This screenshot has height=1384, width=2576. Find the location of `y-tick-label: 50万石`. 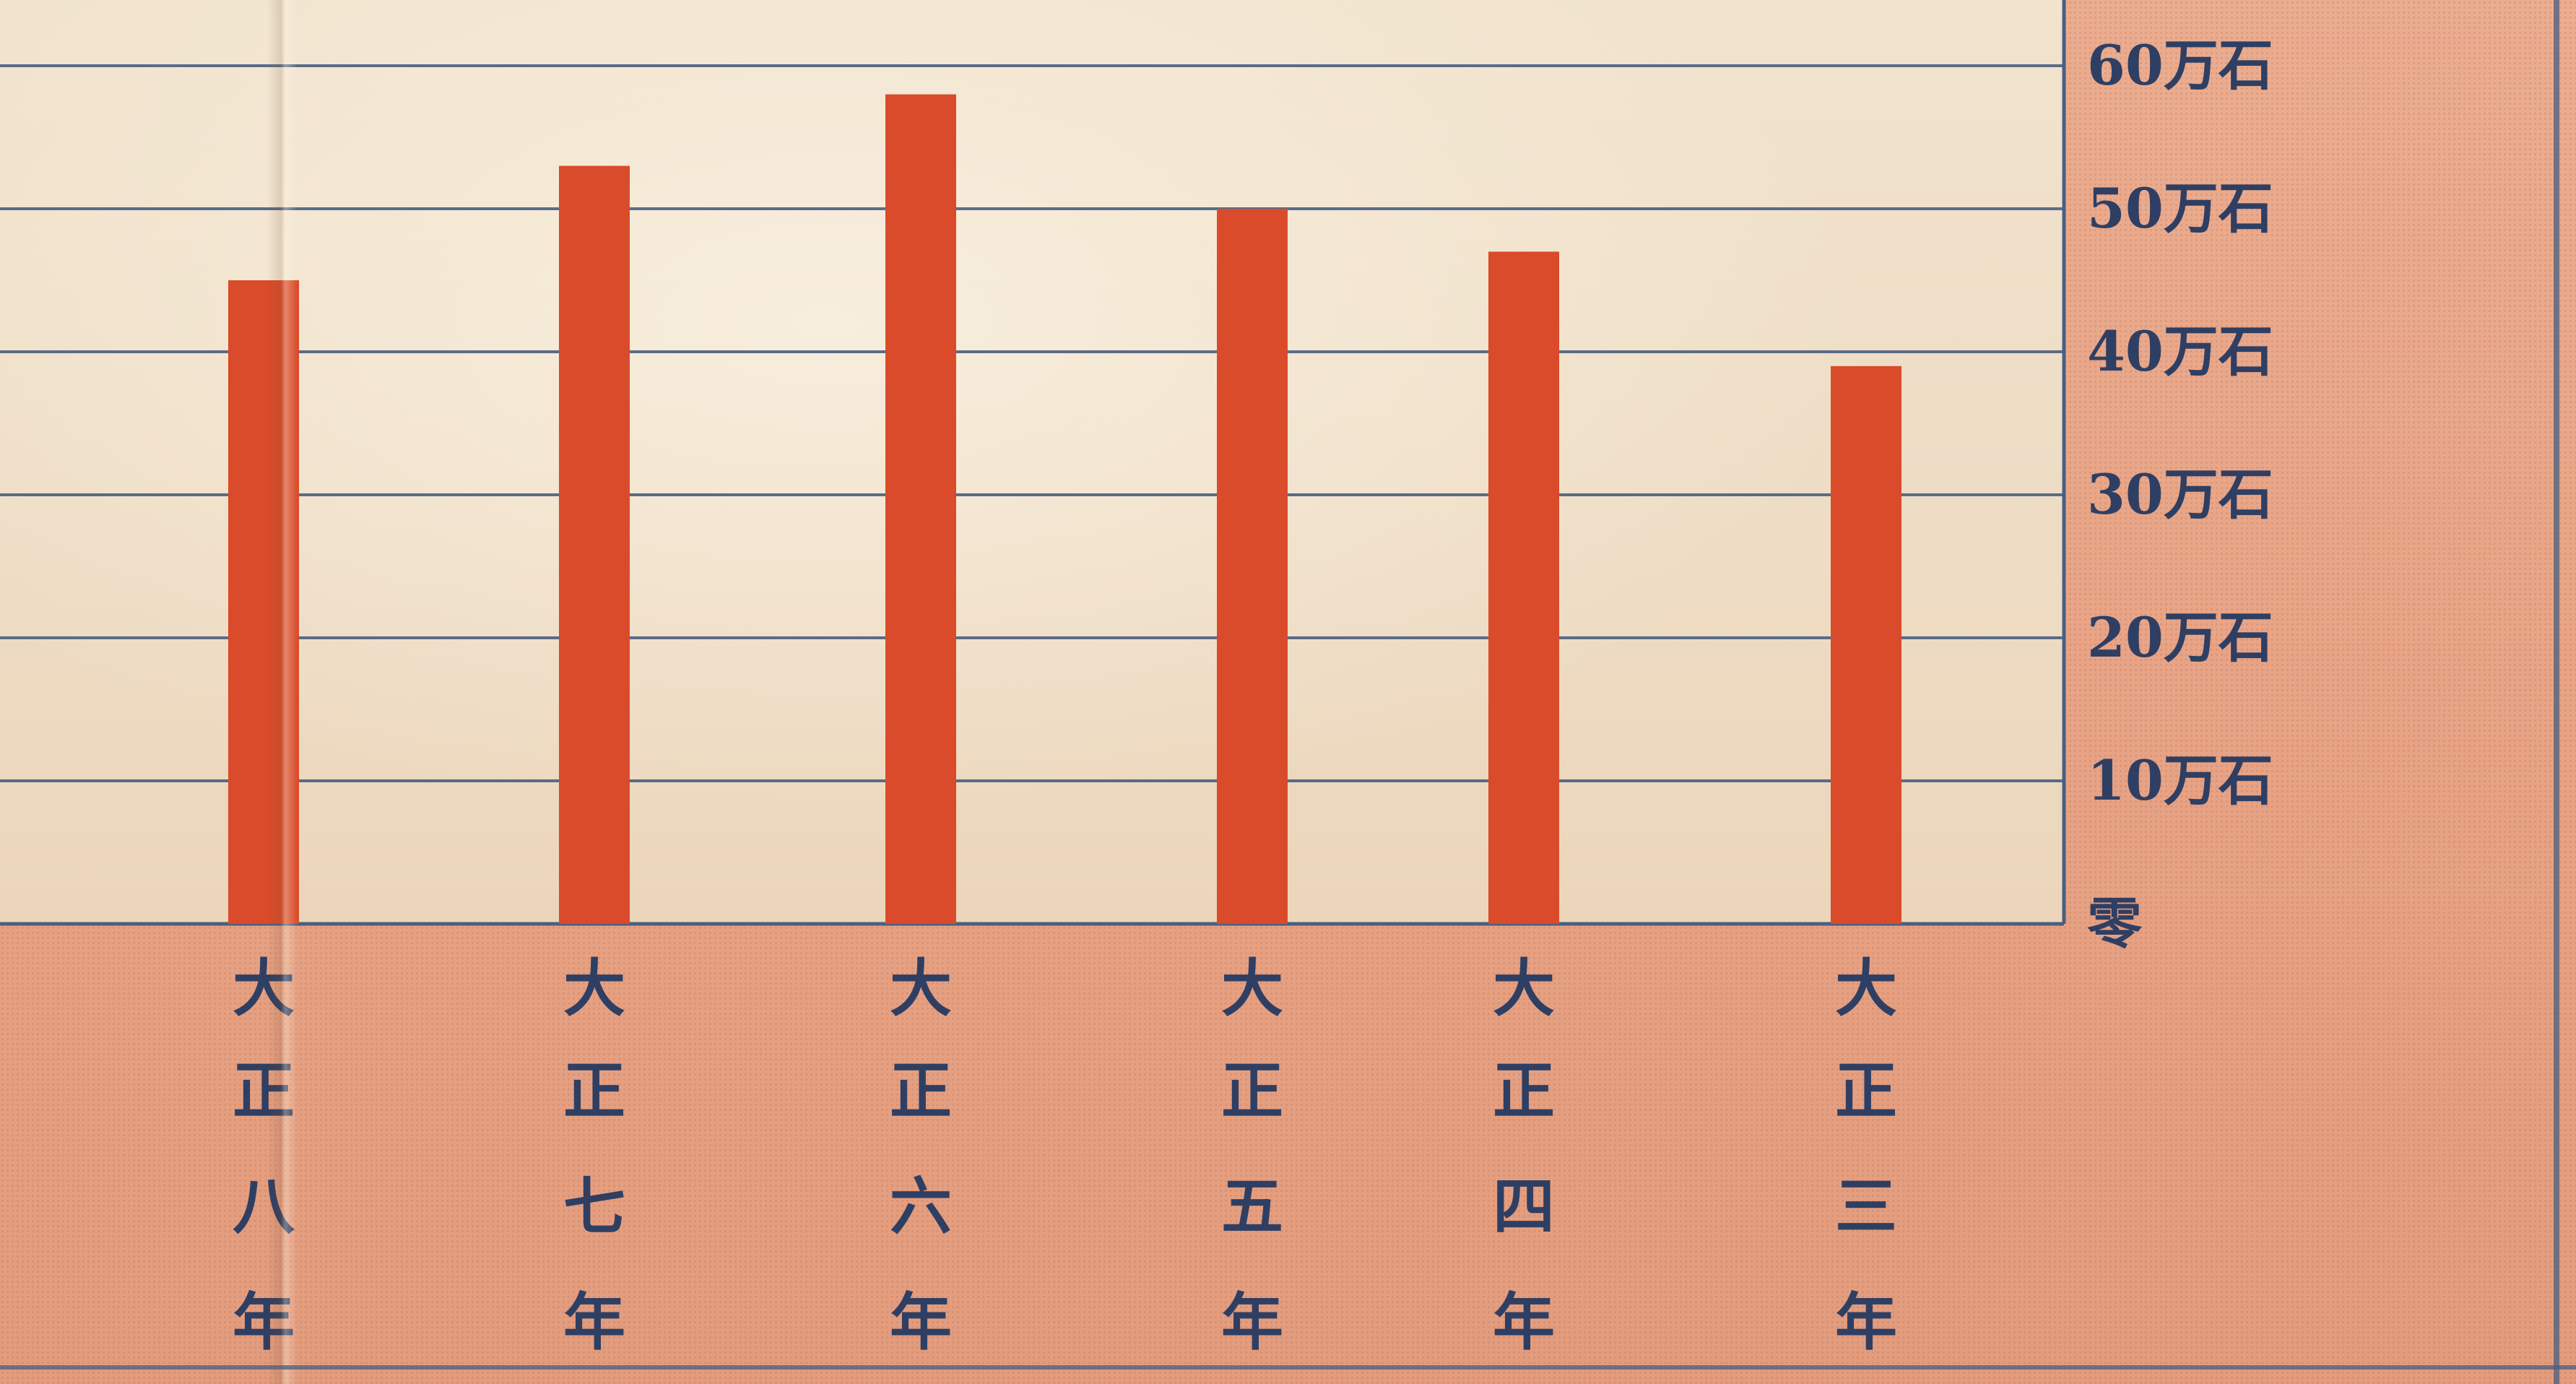

y-tick-label: 50万石 is located at coordinates (2180, 209).